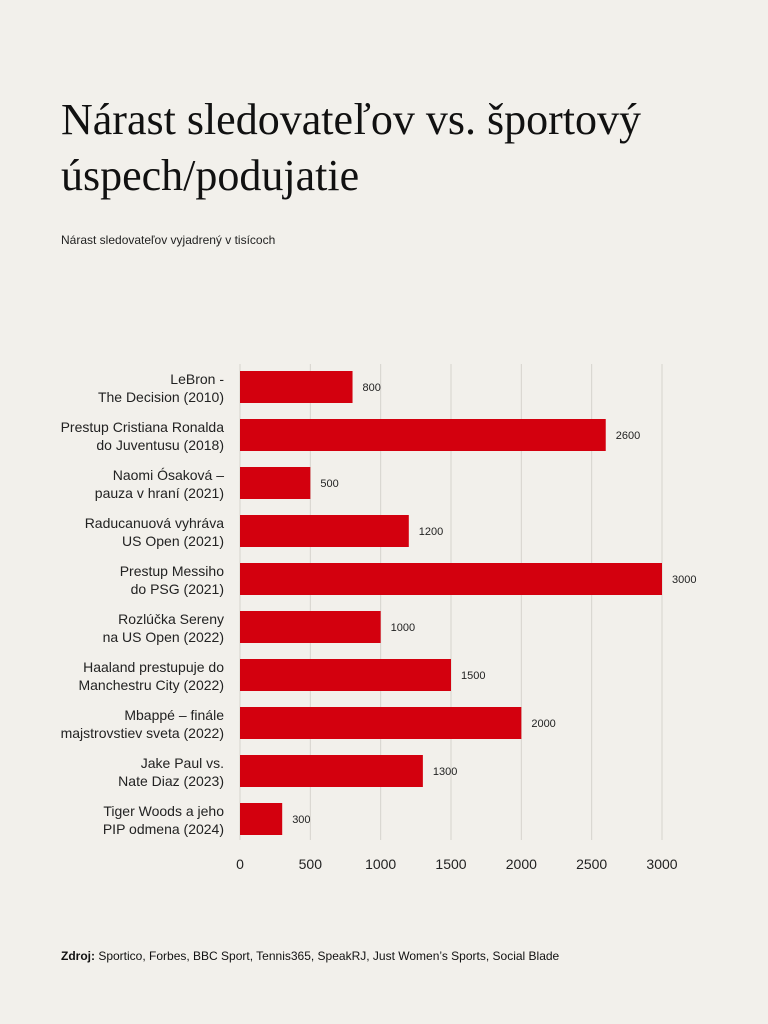  I want to click on category-label: LeBron - The Decision (2010), so click(161, 388).